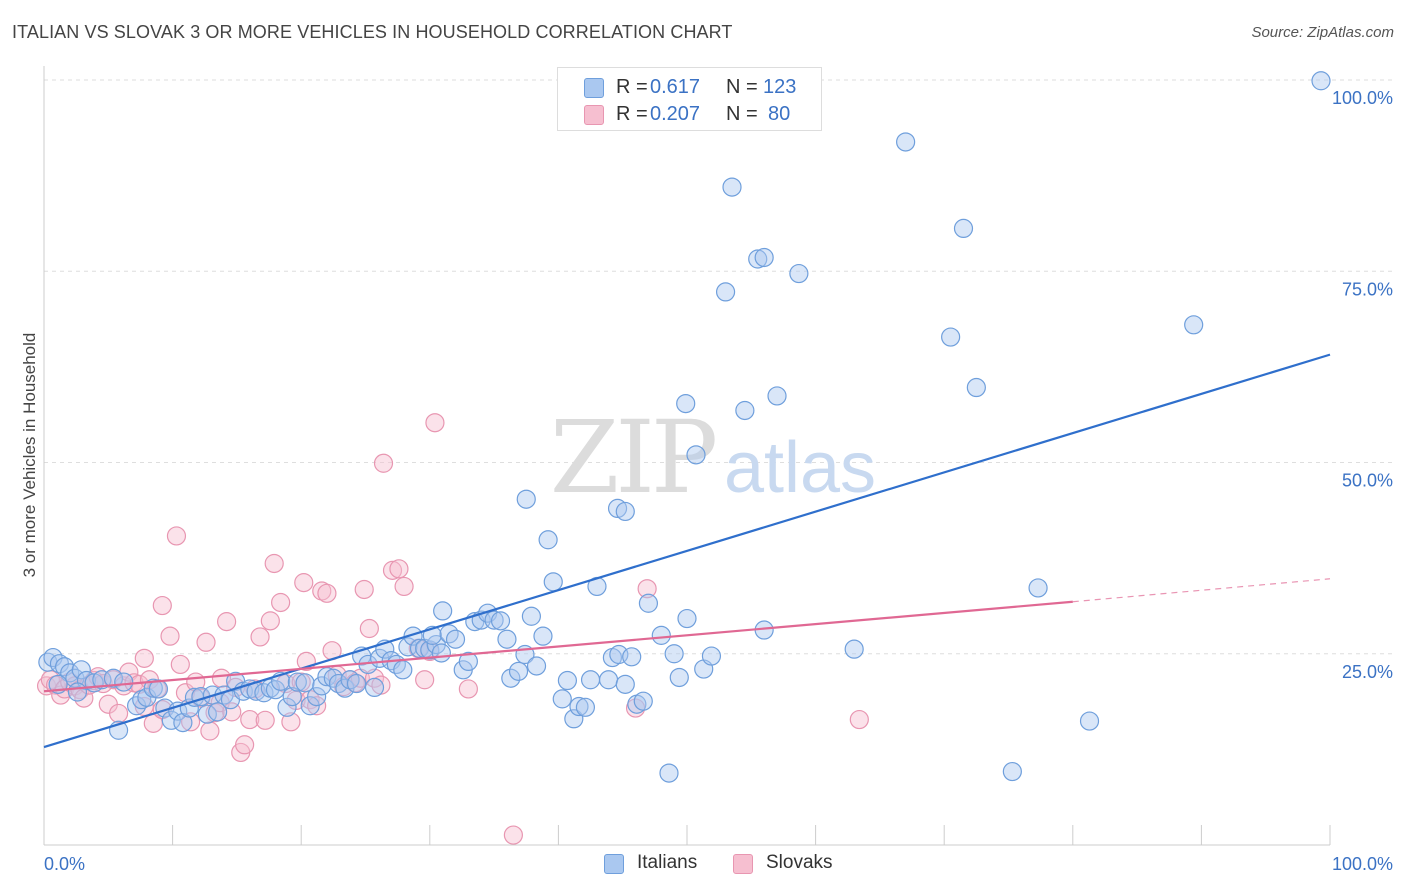 The image size is (1406, 892). I want to click on legend-r-value-slovaks: 0.207, so click(675, 114).